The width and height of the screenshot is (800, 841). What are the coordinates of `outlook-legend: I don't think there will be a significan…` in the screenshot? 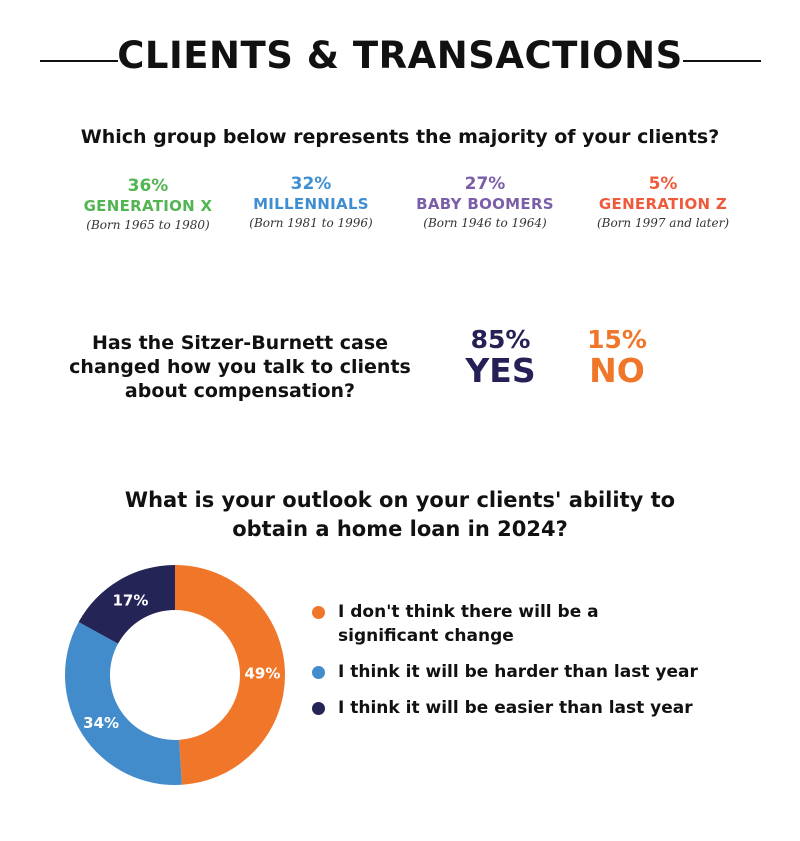 It's located at (542, 666).